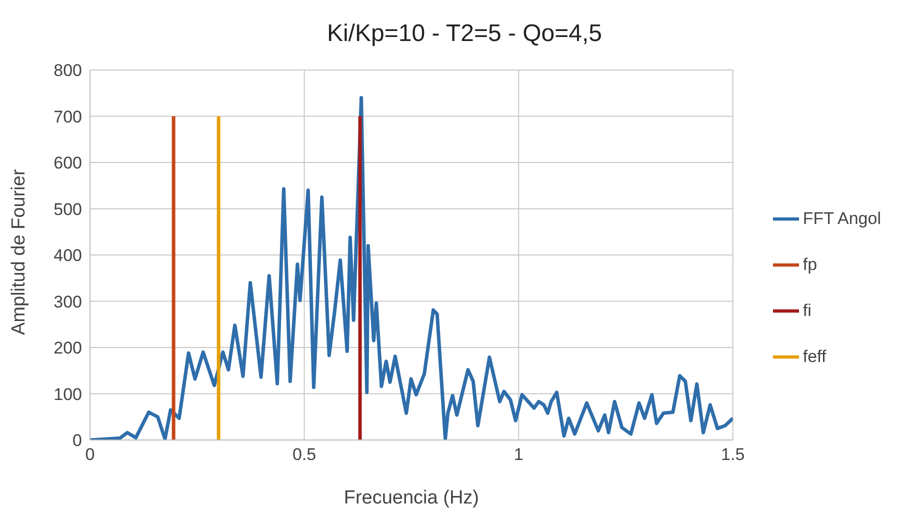  I want to click on y-tick-label: 200, so click(68, 348).